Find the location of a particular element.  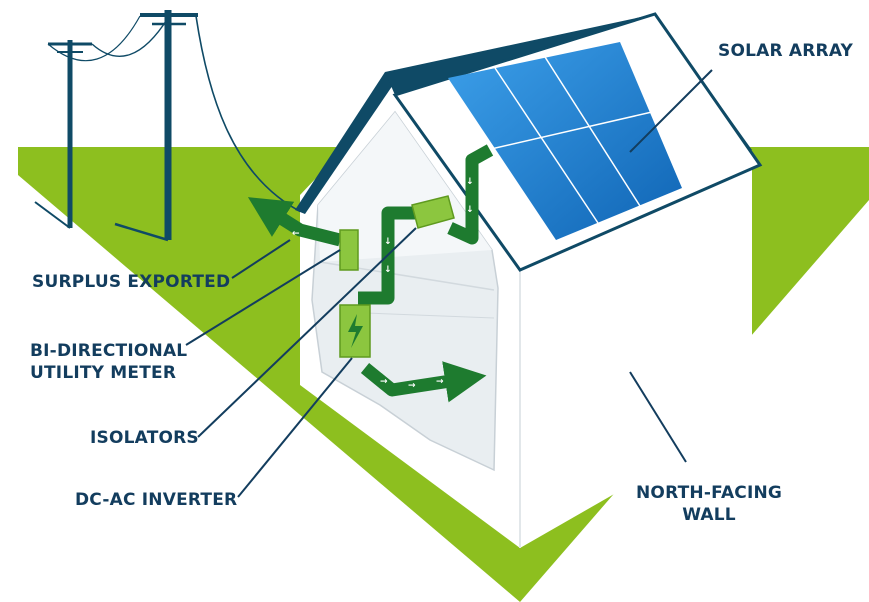

label-isolators: ISOLATORS is located at coordinates (144, 438).